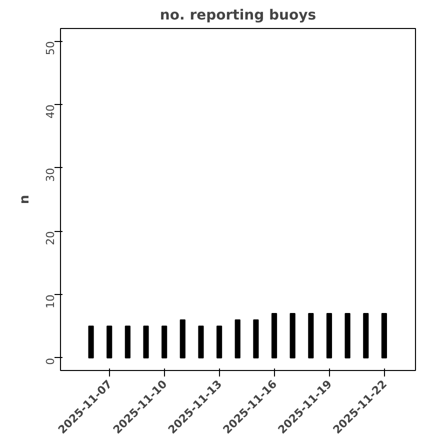  Describe the element at coordinates (50, 175) in the screenshot. I see `y-tick-label: 30` at that location.